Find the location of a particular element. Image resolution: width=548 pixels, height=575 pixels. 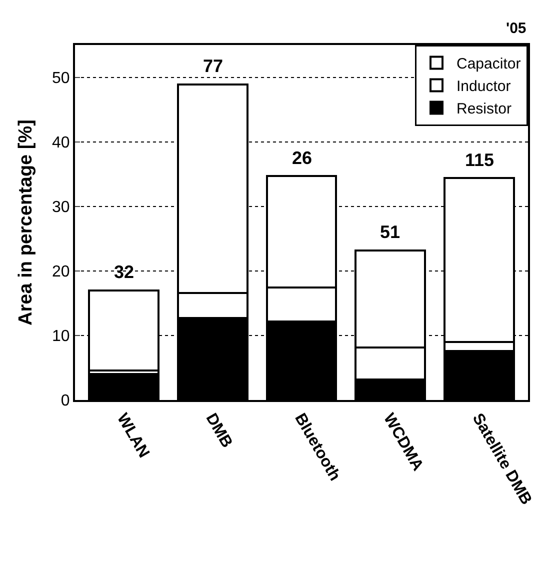

y-tick-label: 20 is located at coordinates (61, 272).